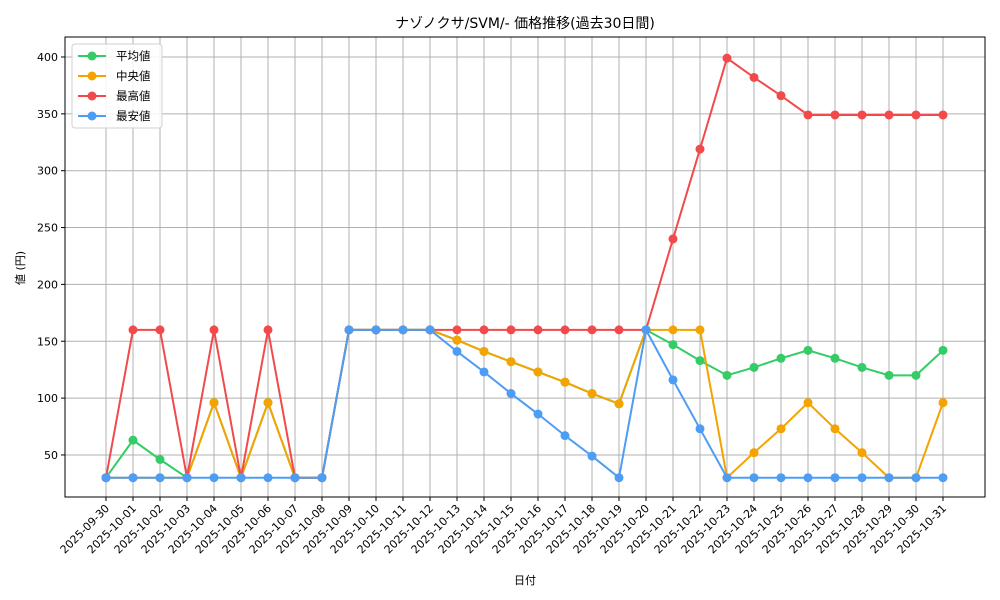  Describe the element at coordinates (47, 228) in the screenshot. I see `y-tick-label: 250` at that location.